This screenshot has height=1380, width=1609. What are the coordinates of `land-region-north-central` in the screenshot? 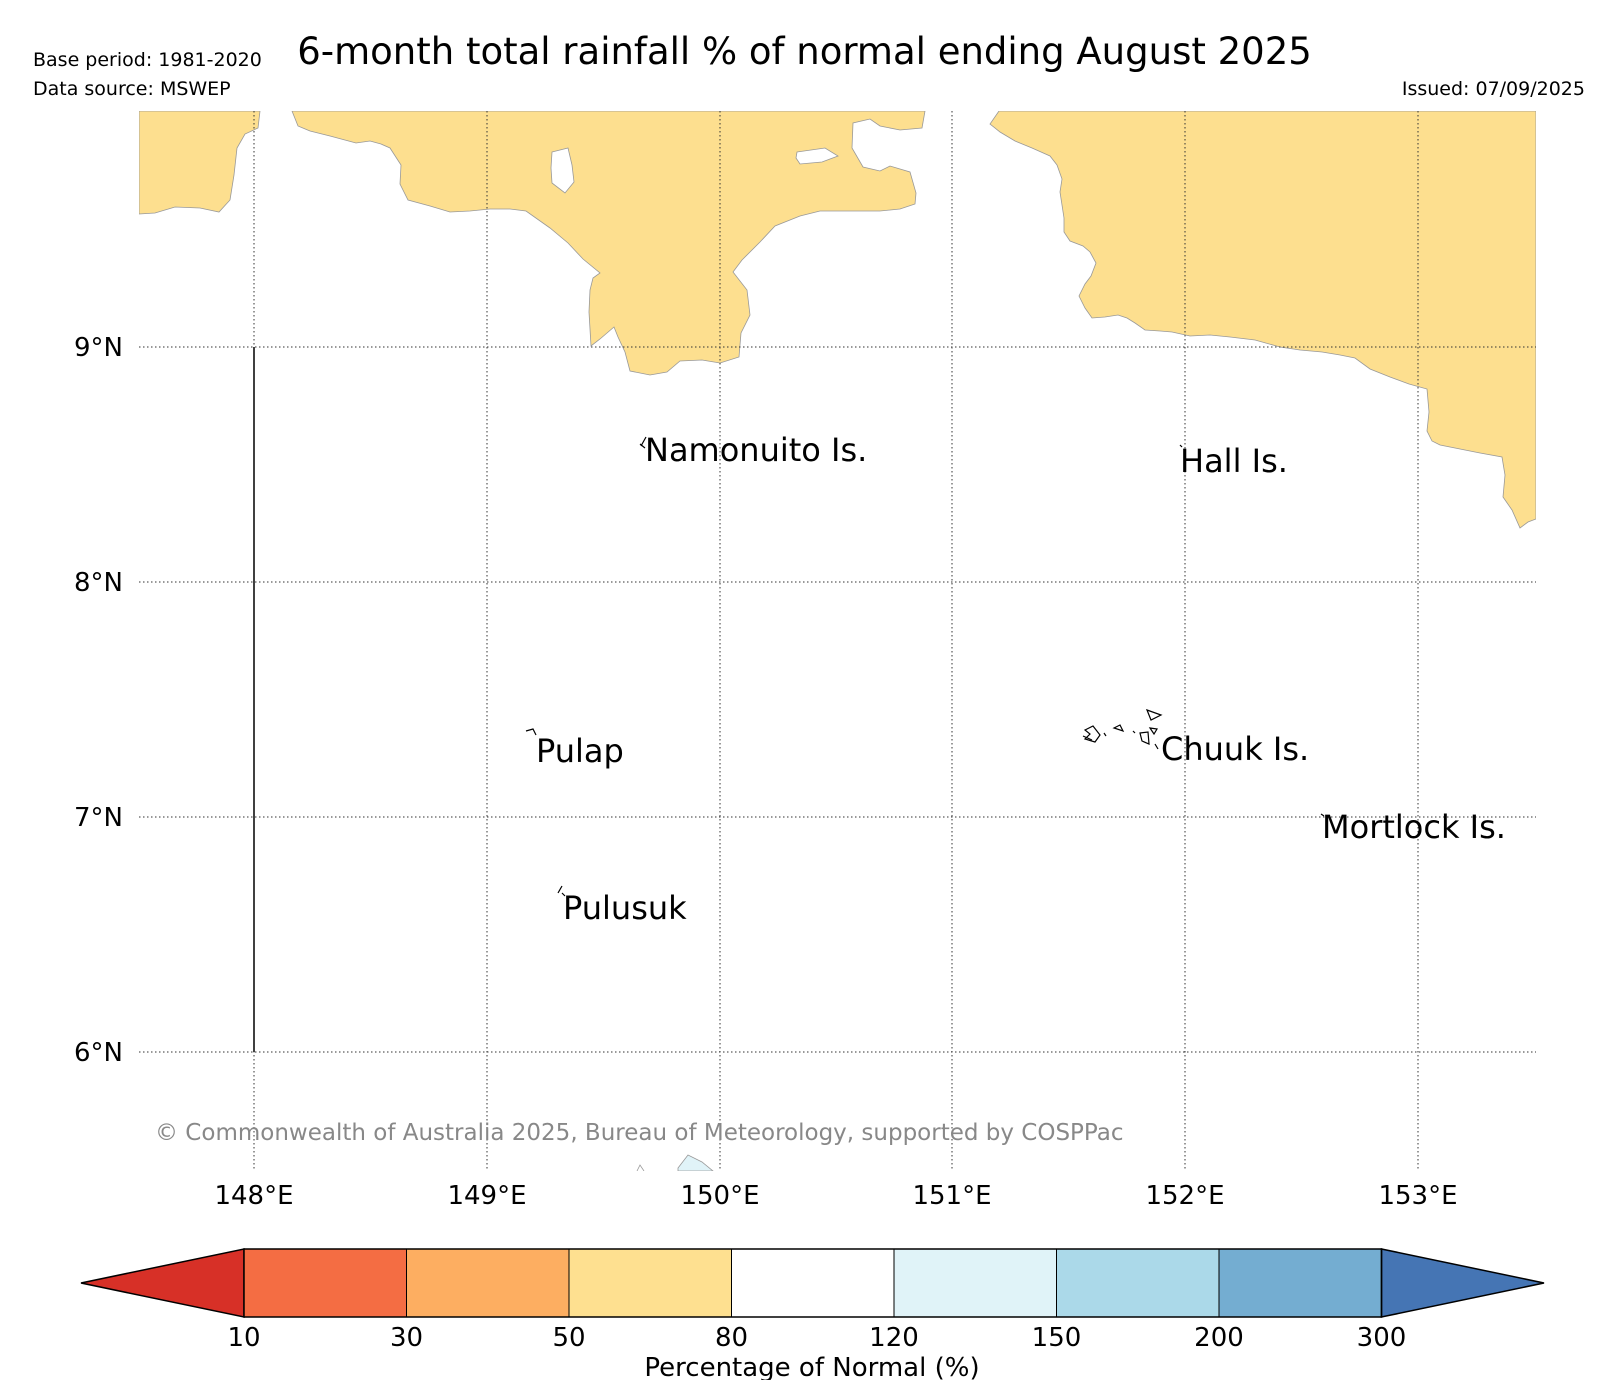 It's located at (608, 243).